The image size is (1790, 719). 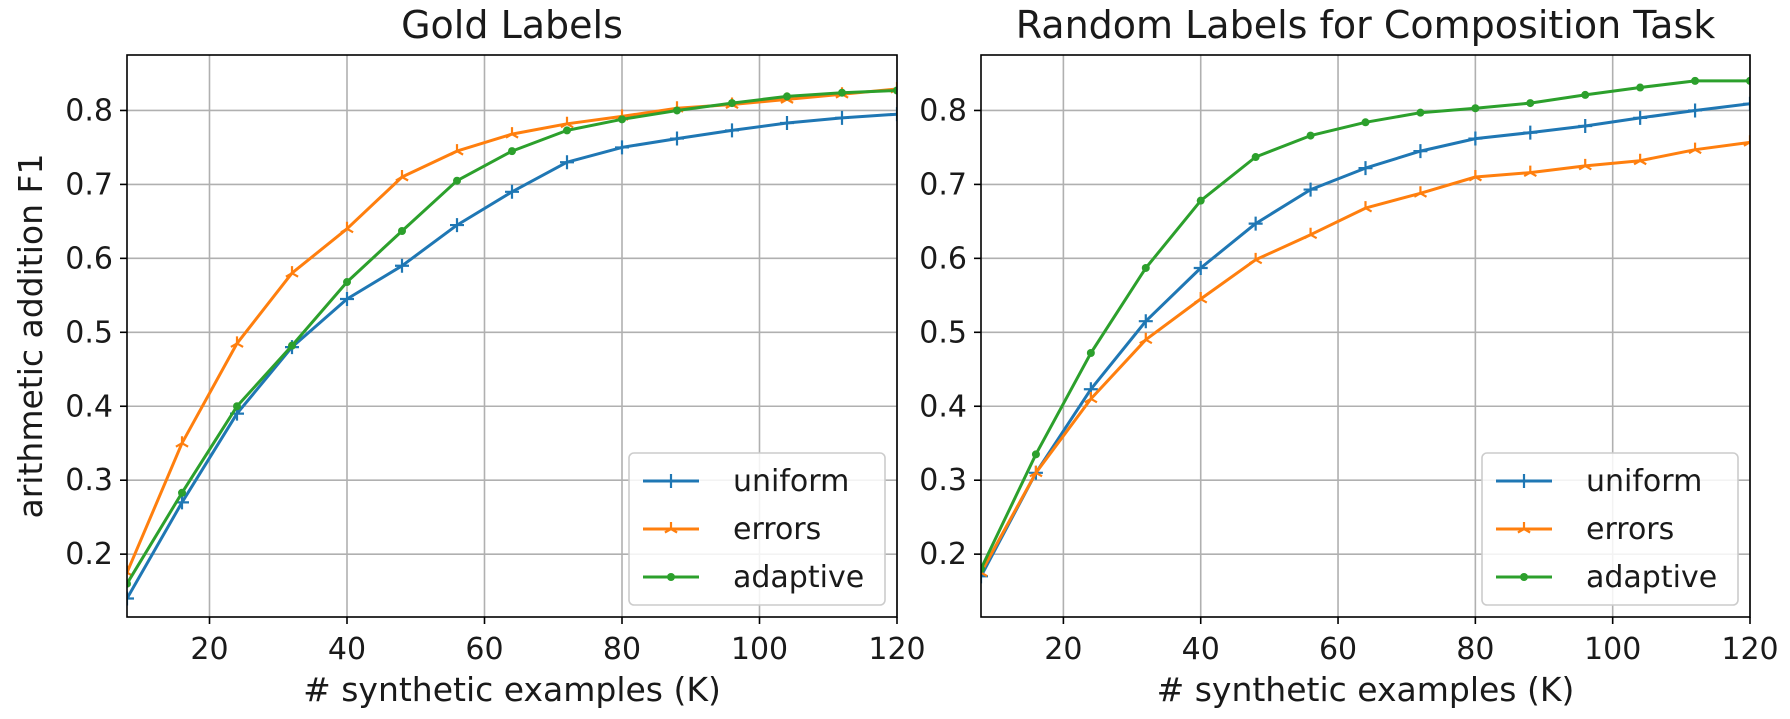 What do you see at coordinates (777, 529) in the screenshot?
I see `legend-label-errors: errors` at bounding box center [777, 529].